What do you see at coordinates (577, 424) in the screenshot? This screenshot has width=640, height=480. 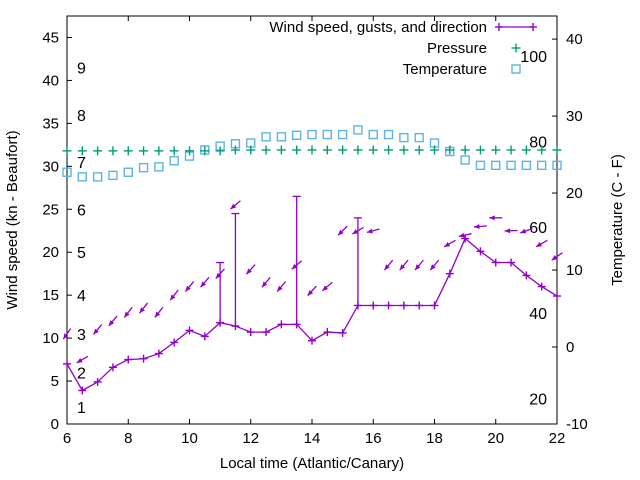 I see `y2-tick-label: -10` at bounding box center [577, 424].